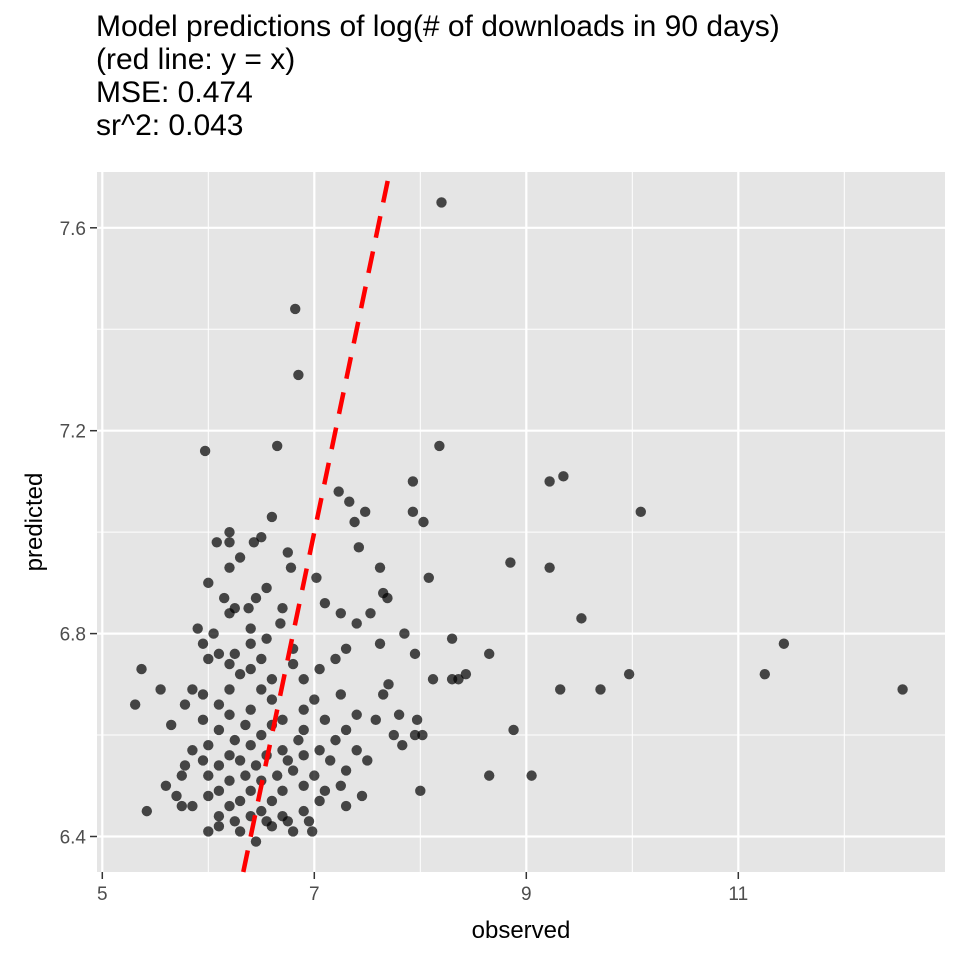 Image resolution: width=960 pixels, height=960 pixels. Describe the element at coordinates (196, 59) in the screenshot. I see `chart-title-line-2: (red line: y = x)` at that location.